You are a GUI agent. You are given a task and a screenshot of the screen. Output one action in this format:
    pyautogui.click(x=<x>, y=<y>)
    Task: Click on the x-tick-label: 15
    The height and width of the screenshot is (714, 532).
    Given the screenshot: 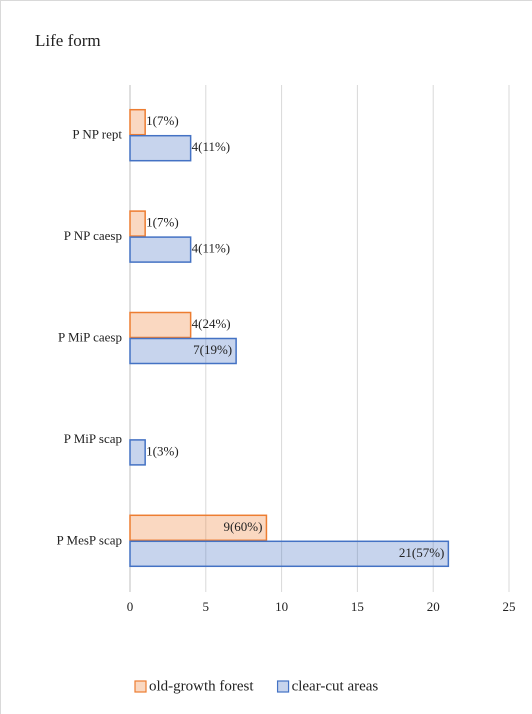 What is the action you would take?
    pyautogui.click(x=357, y=606)
    